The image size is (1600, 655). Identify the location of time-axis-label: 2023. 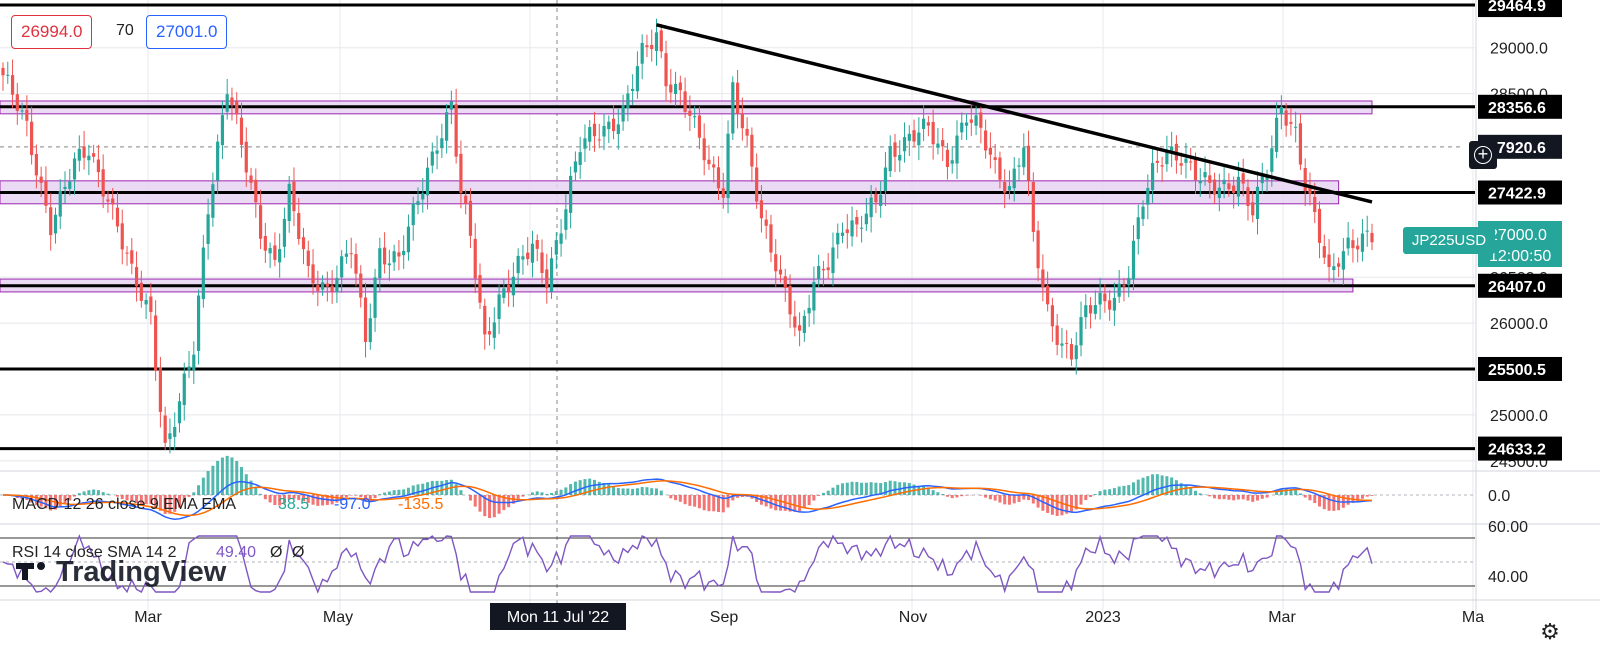
(1103, 617).